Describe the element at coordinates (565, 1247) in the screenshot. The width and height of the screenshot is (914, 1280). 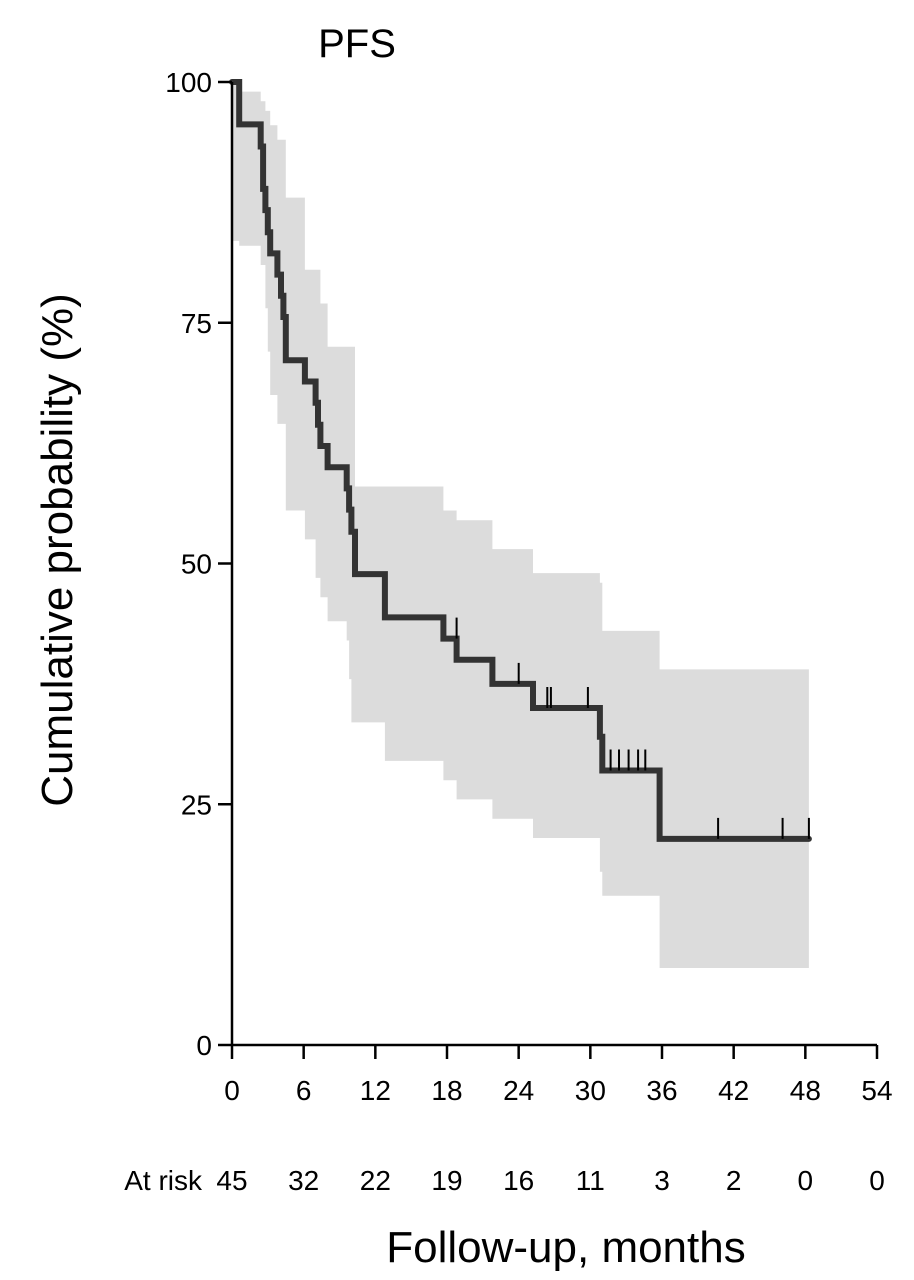
I see `x-axis-label: Follow-up, months` at that location.